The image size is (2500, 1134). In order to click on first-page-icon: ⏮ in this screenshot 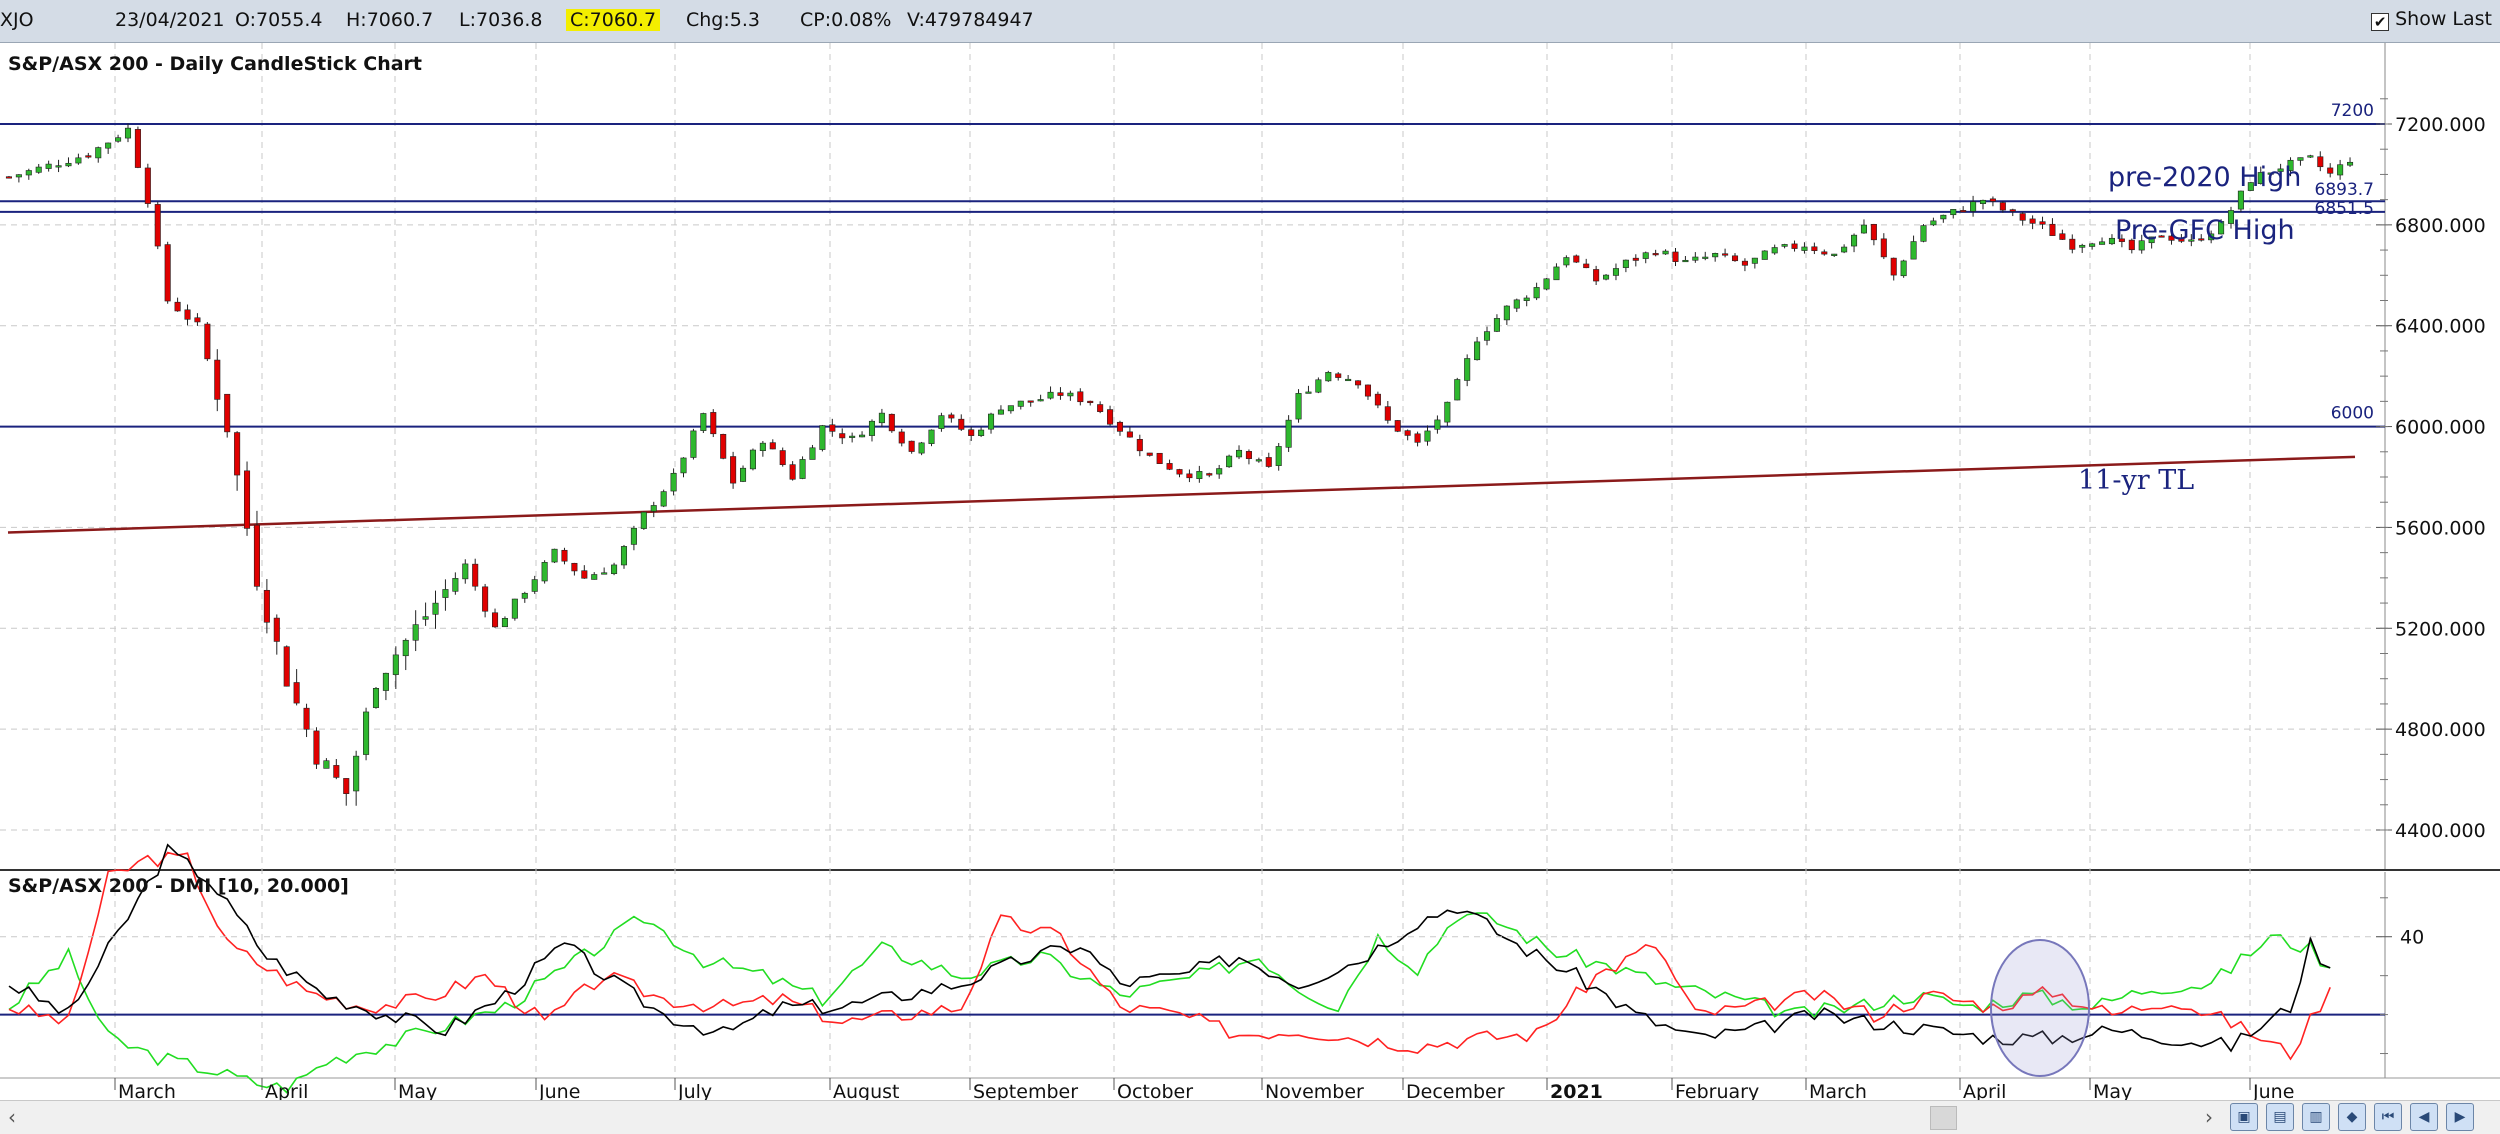, I will do `click(2388, 1117)`.